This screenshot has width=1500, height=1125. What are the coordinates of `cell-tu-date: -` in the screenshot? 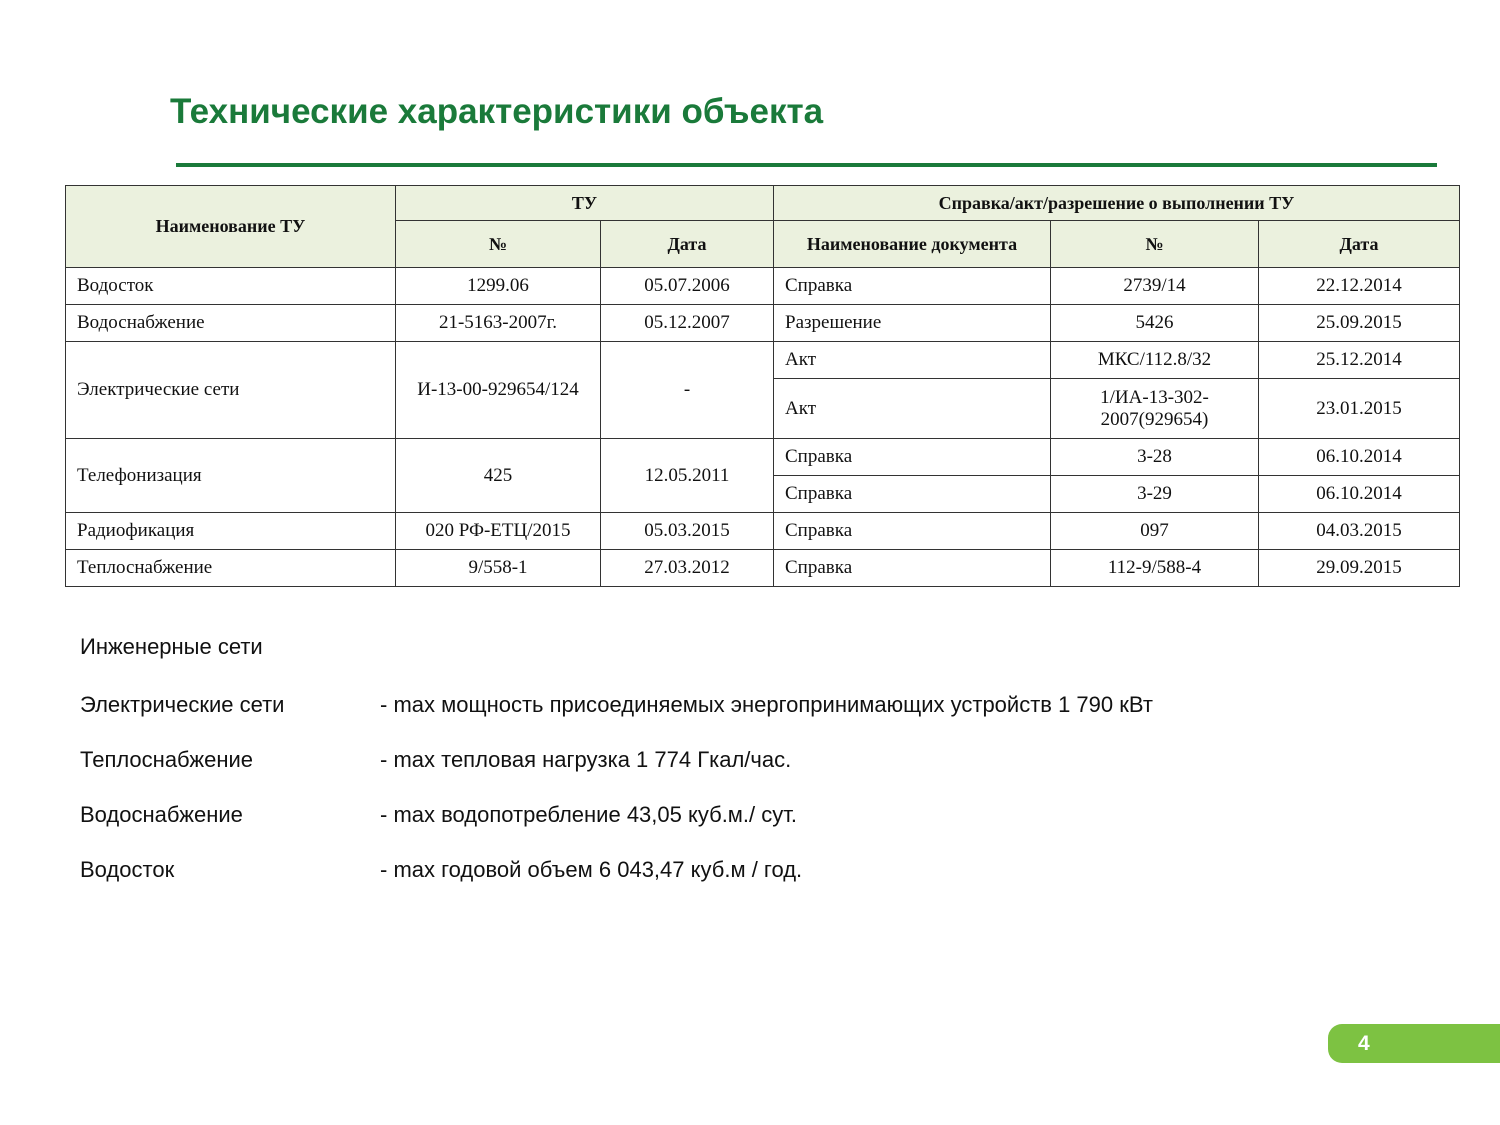 It's located at (687, 390).